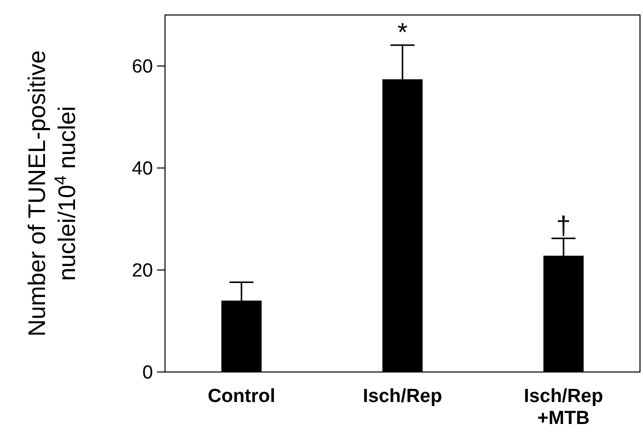 The image size is (643, 434). I want to click on x-tick-label: Isch/Rep, so click(402, 396).